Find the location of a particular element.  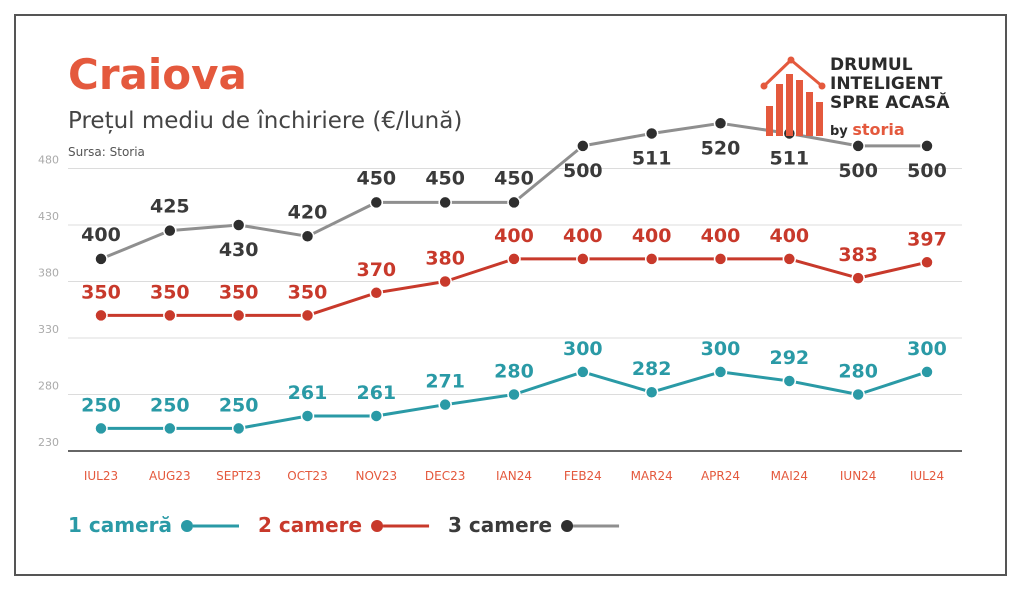

data-label: 292 is located at coordinates (789, 358).